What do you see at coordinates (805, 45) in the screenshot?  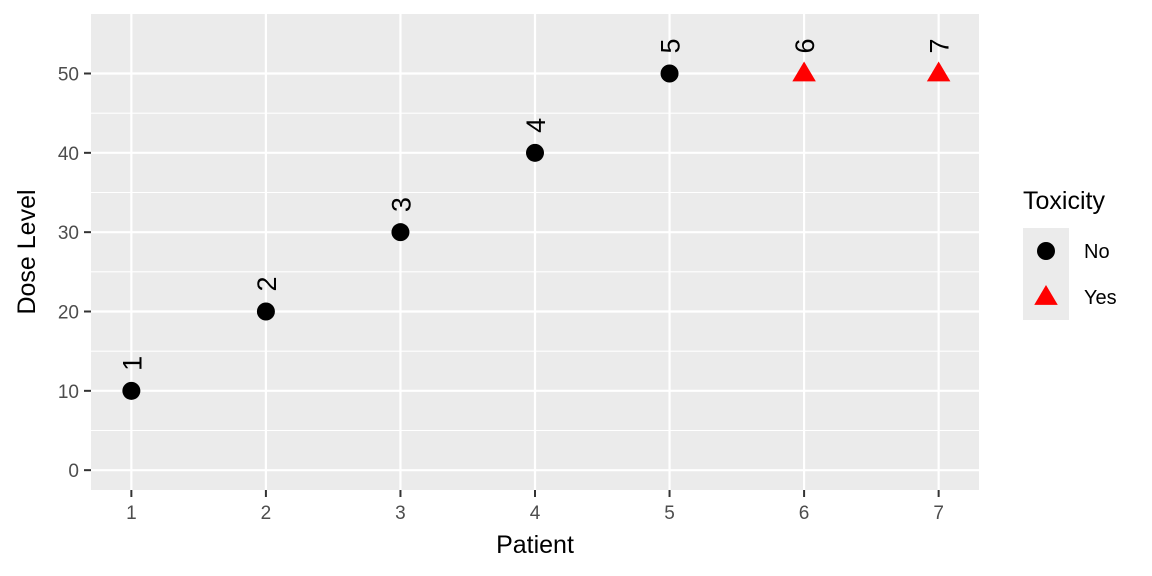 I see `point-label-6: 6` at bounding box center [805, 45].